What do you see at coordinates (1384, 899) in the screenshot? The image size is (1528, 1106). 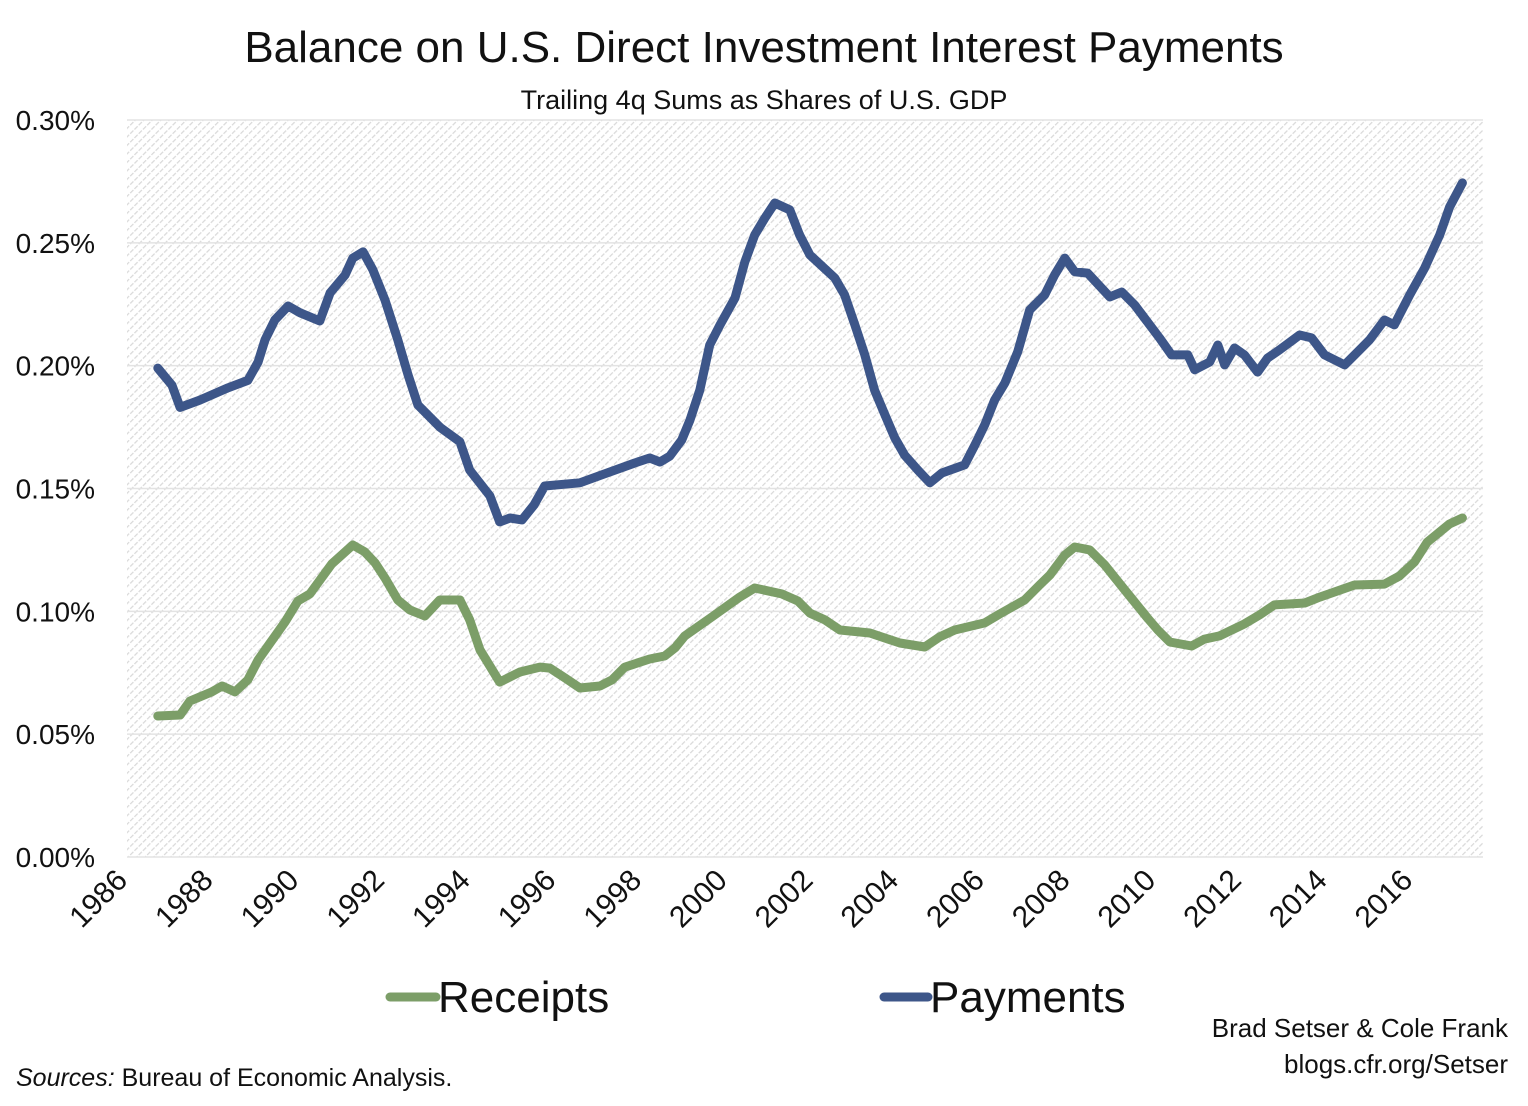 I see `x-tick-label: 2016` at bounding box center [1384, 899].